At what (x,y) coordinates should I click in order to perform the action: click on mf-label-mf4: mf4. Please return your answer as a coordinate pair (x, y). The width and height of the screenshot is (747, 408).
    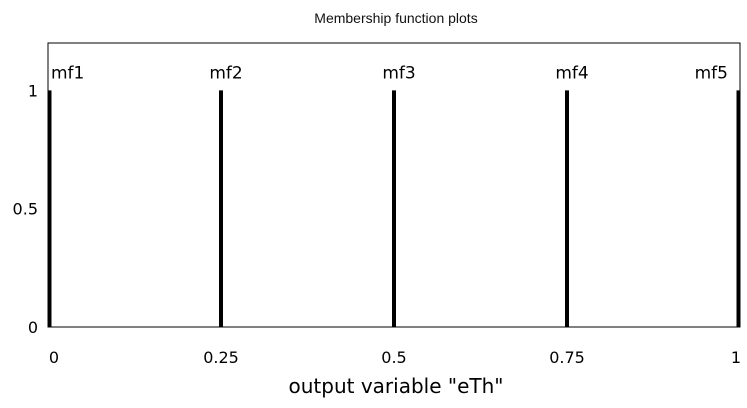
    Looking at the image, I should click on (571, 73).